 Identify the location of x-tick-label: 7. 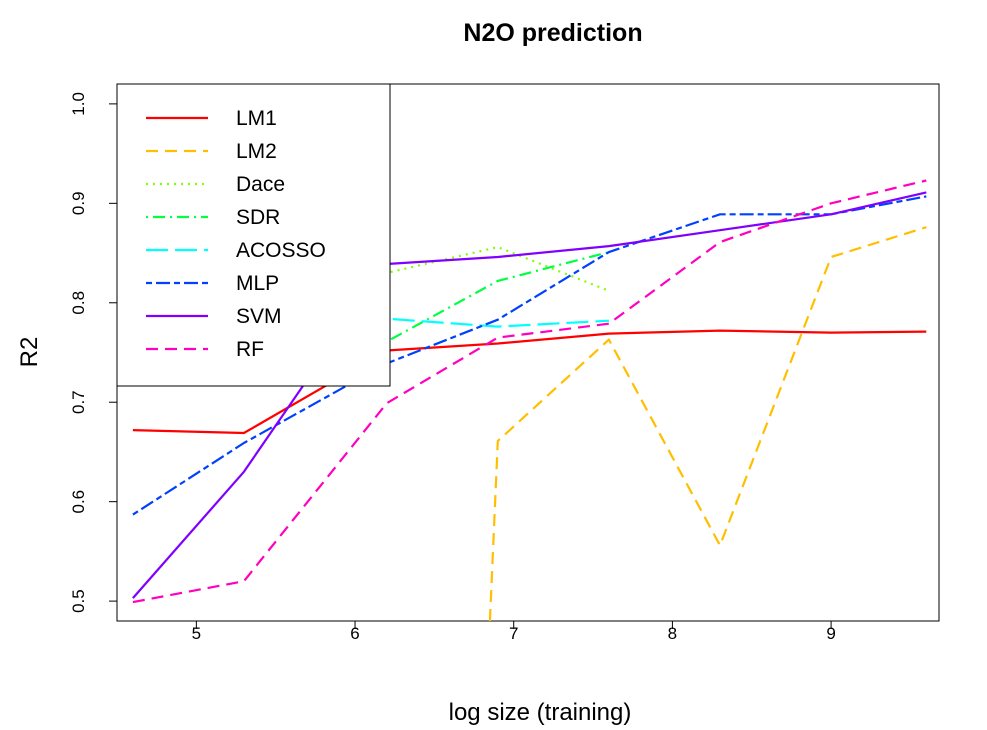
(513, 633).